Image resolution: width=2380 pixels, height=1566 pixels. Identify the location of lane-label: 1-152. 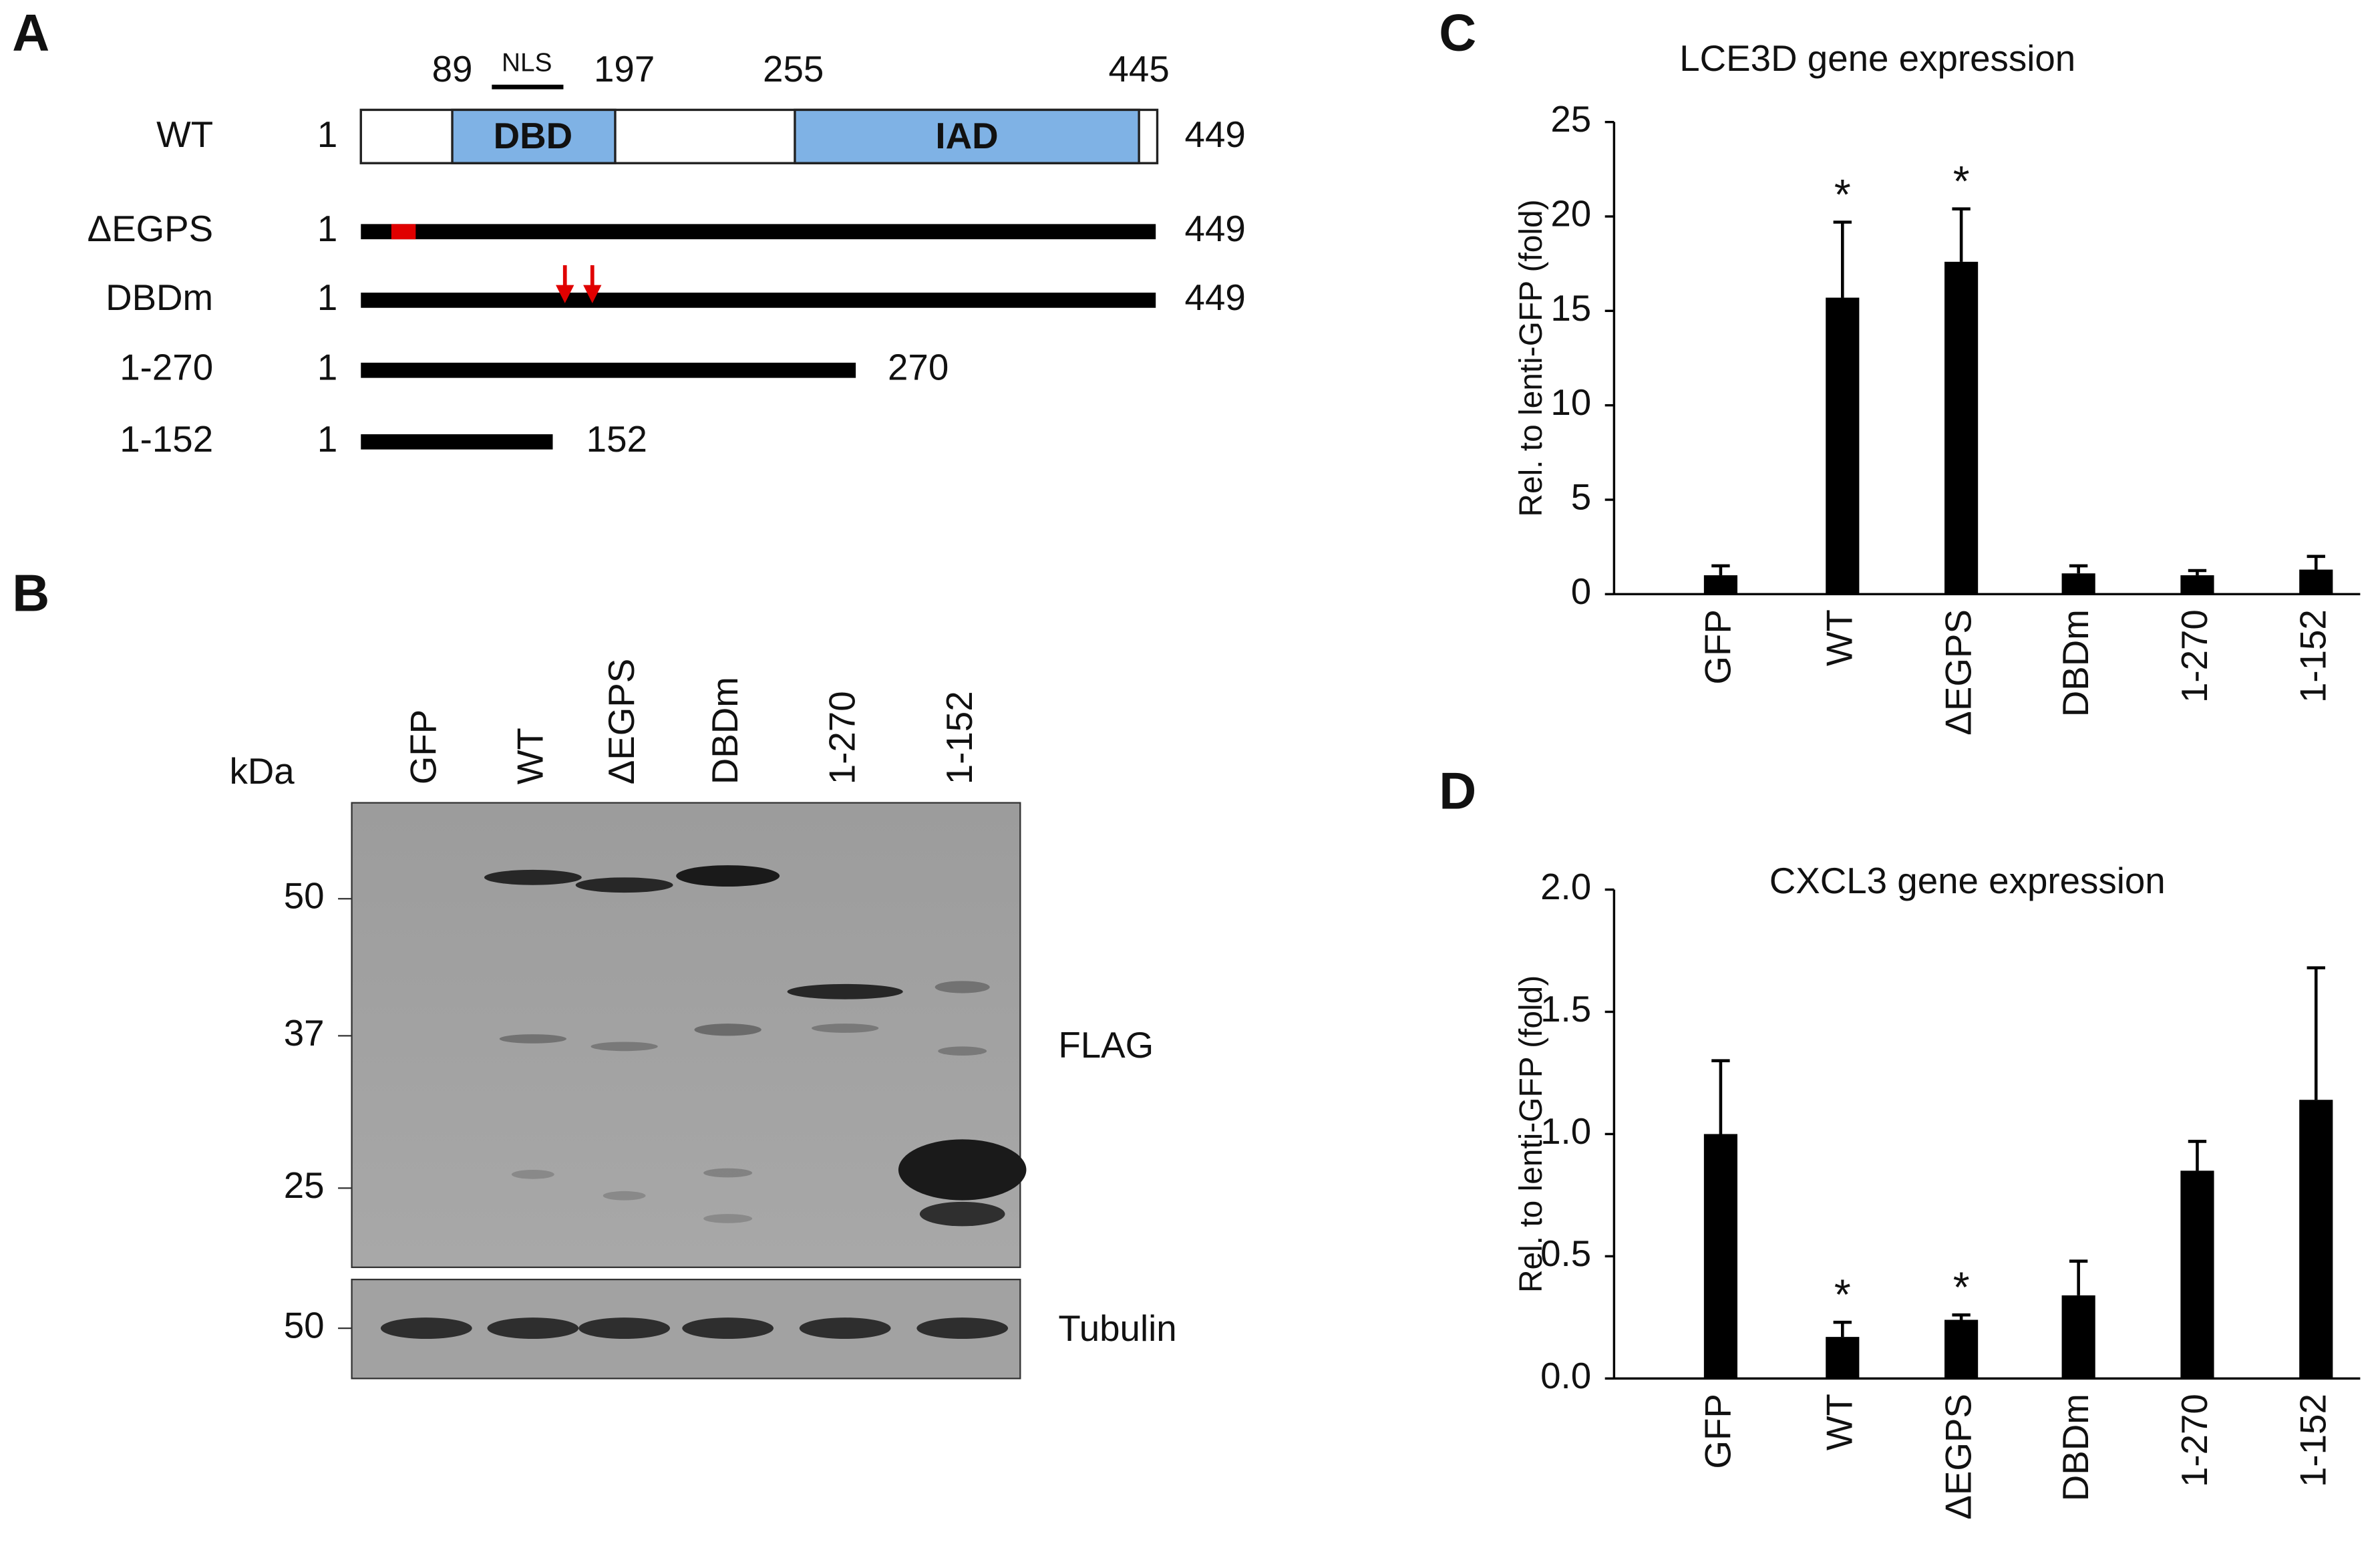
(959, 738).